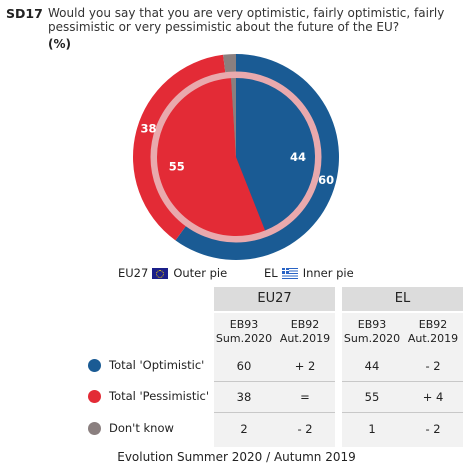 This screenshot has height=467, width=473. What do you see at coordinates (274, 299) in the screenshot?
I see `table-header-eu27: EU27` at bounding box center [274, 299].